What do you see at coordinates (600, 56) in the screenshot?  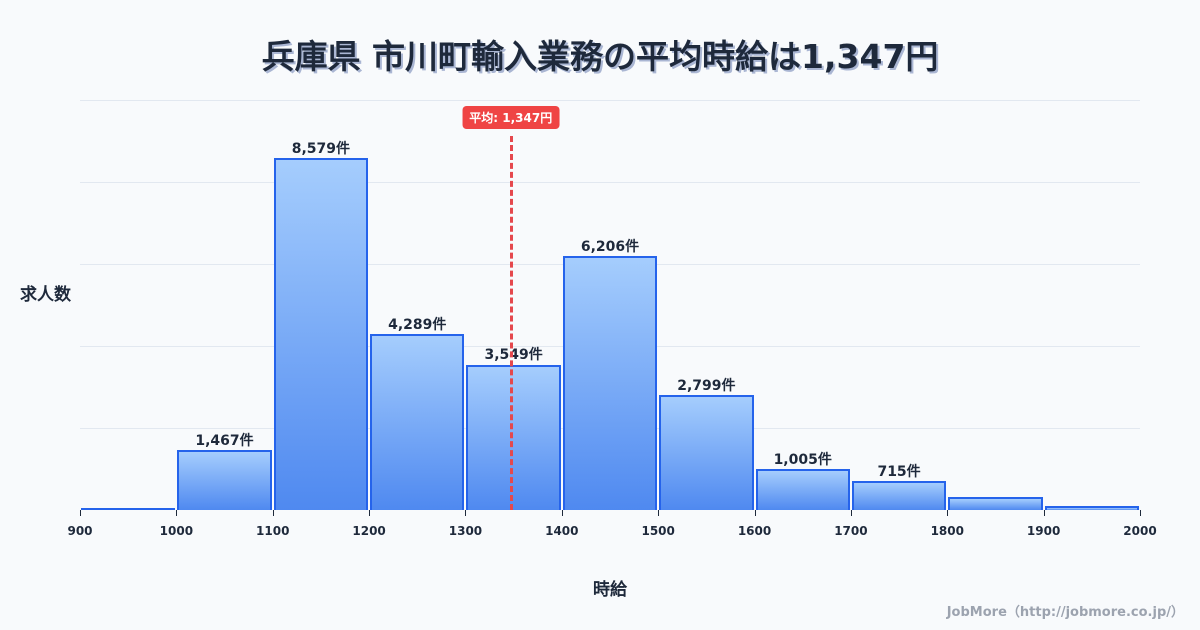 I see `chart-title: 兵庫県 市川町輸入業務の平均時給は1,347円` at bounding box center [600, 56].